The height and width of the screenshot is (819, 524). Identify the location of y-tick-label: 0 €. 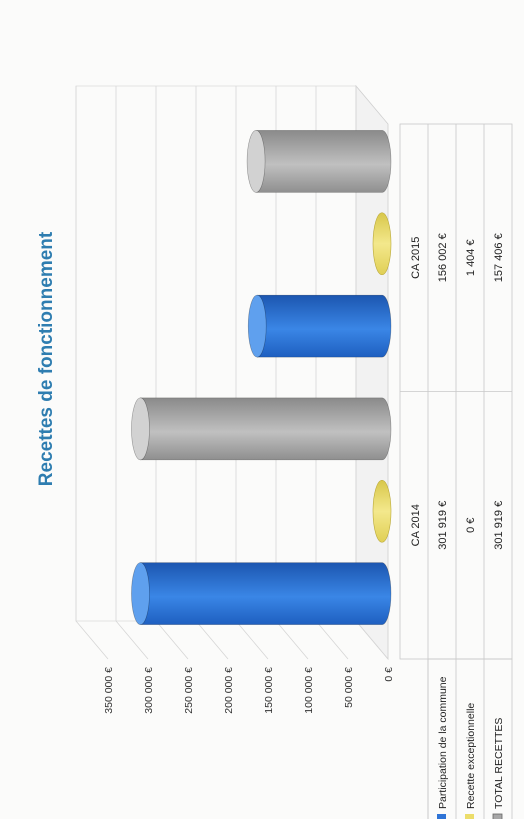
(389, 674).